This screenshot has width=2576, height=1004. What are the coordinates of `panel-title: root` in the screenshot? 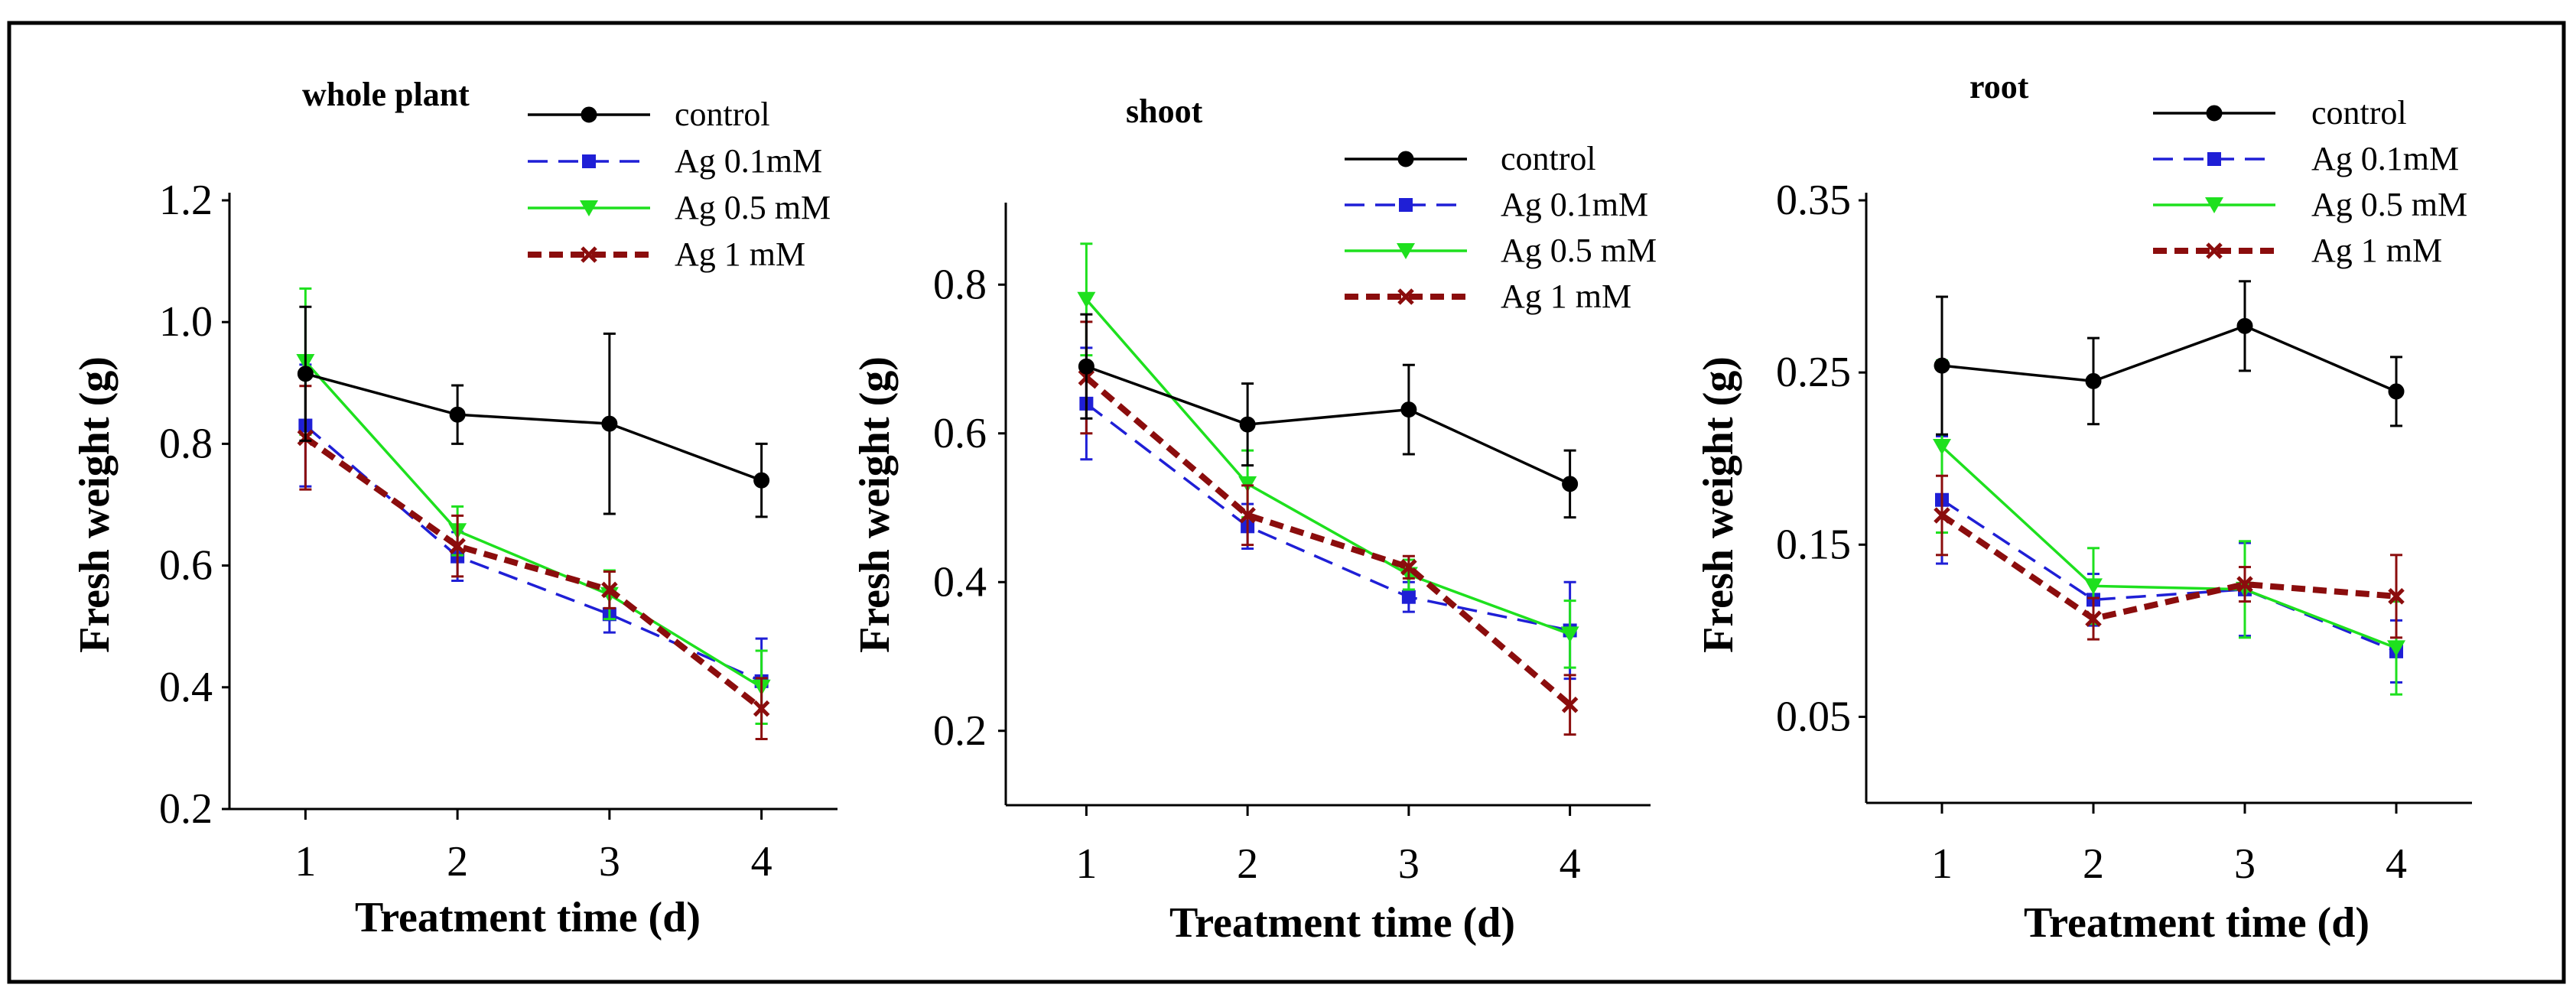 It's located at (1999, 87).